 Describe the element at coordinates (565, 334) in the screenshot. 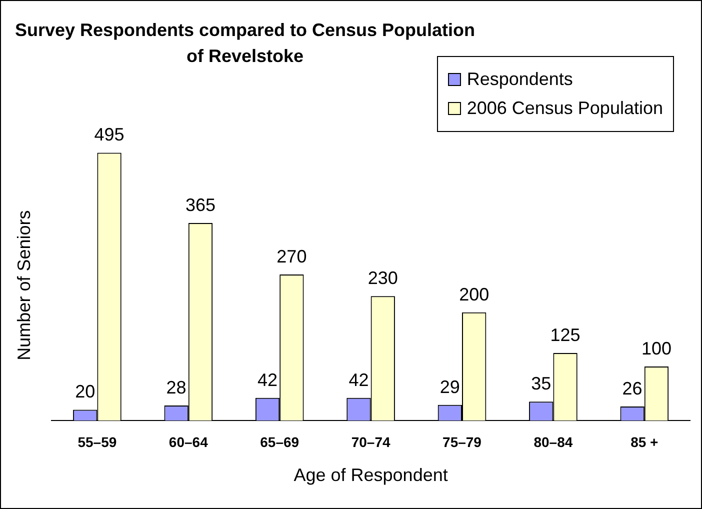

I see `data-label: 125` at that location.